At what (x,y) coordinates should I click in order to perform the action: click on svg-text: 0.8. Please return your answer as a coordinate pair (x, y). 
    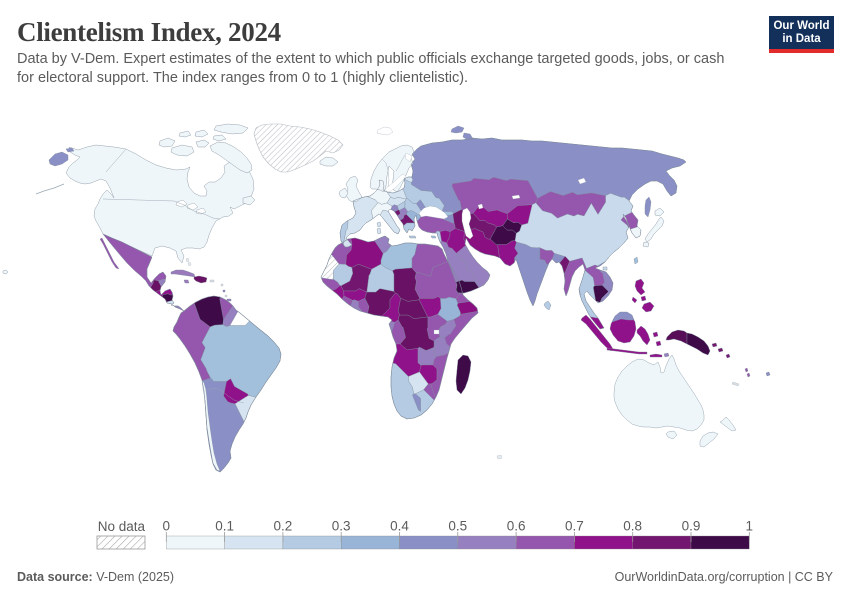
    Looking at the image, I should click on (632, 526).